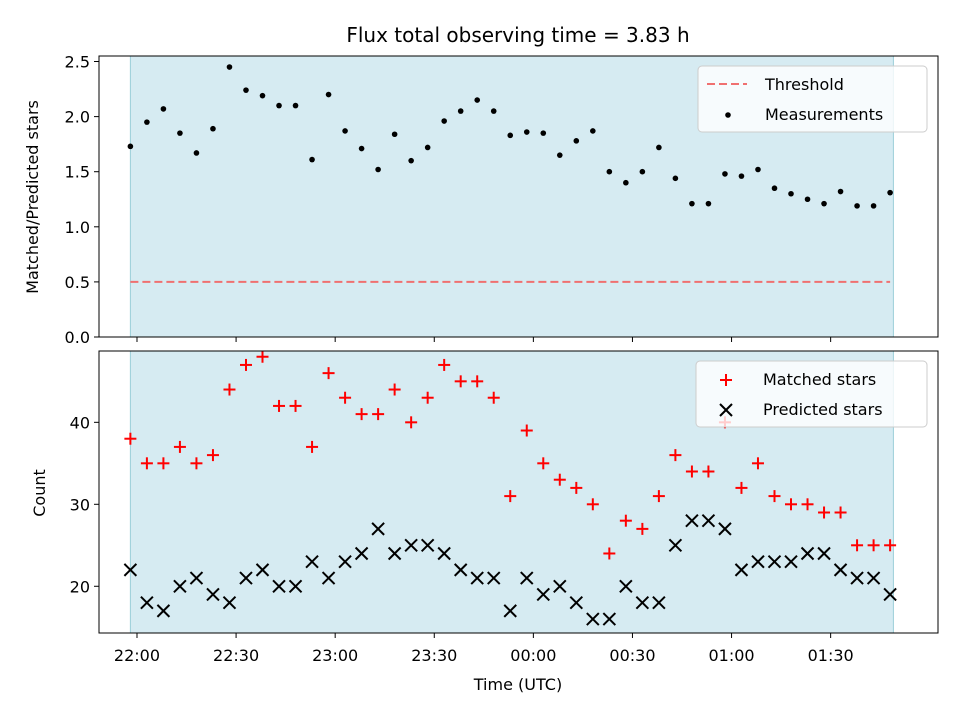 Image resolution: width=960 pixels, height=720 pixels. Describe the element at coordinates (731, 655) in the screenshot. I see `x-tick-label: 01:00` at that location.